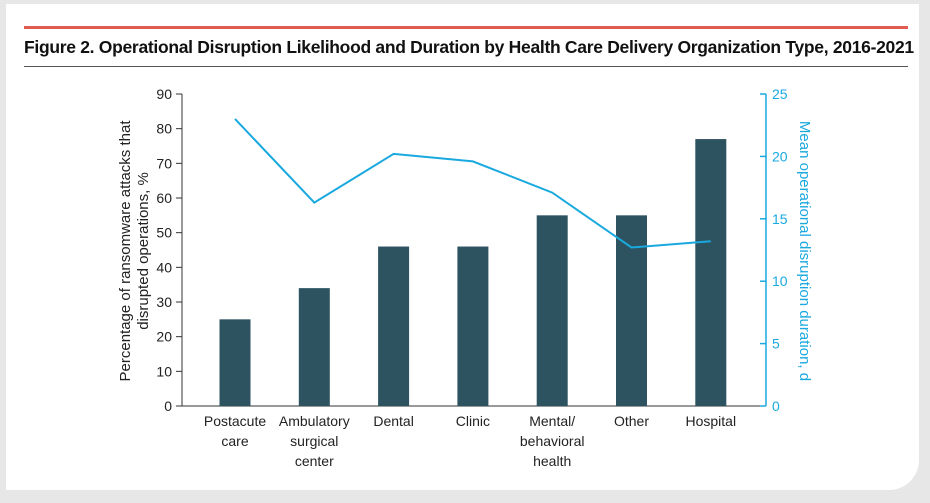 The image size is (930, 503). What do you see at coordinates (164, 267) in the screenshot?
I see `left-axis-tick-label: 40` at bounding box center [164, 267].